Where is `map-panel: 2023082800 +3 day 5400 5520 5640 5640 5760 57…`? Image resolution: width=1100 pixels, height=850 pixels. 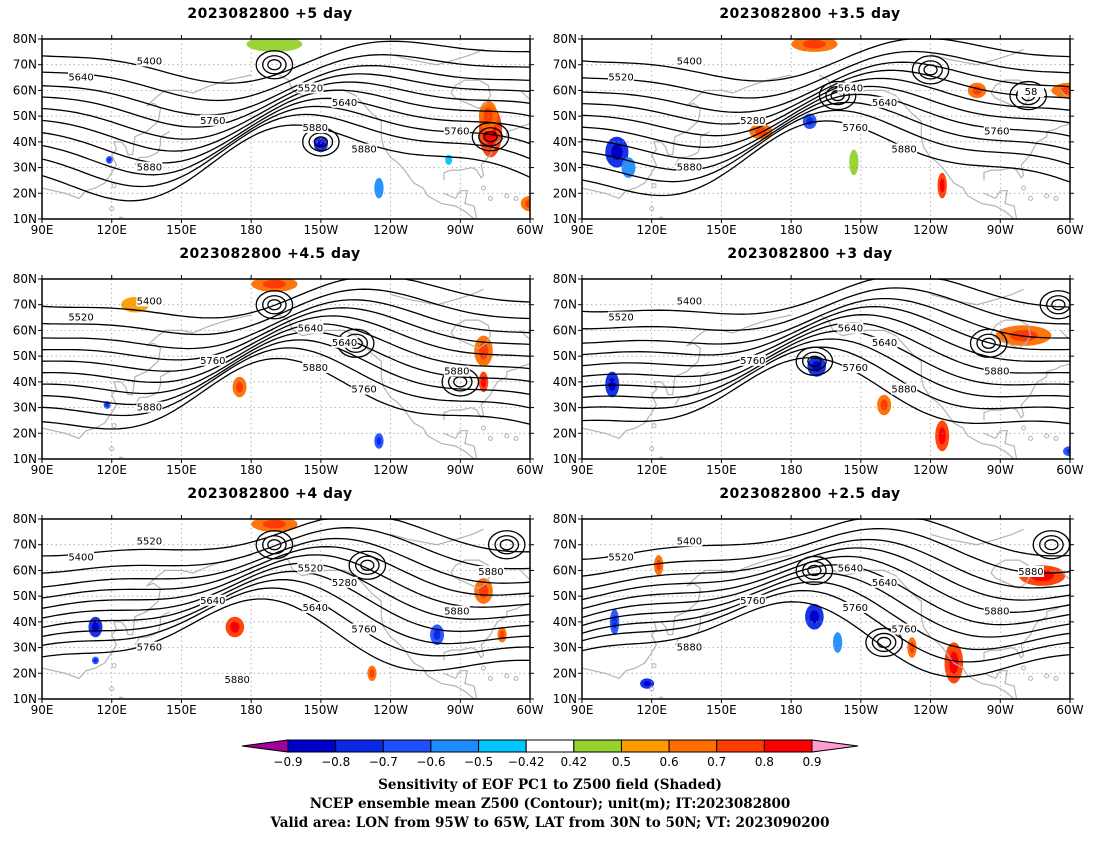 map-panel: 2023082800 +3 day 5400 5520 5640 5640 5760 57… is located at coordinates (812, 365).